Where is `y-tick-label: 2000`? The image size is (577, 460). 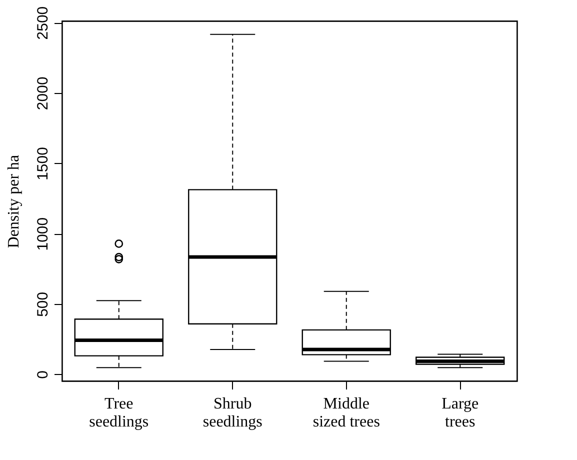
y-tick-label: 2000 is located at coordinates (43, 93).